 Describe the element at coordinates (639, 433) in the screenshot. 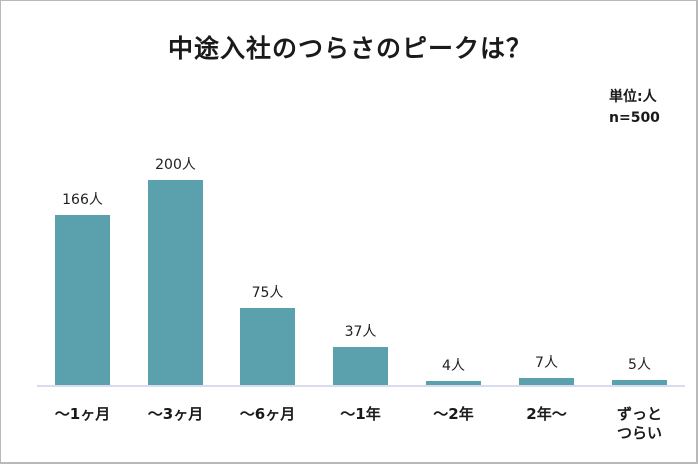

I see `category-line-2: つらい` at that location.